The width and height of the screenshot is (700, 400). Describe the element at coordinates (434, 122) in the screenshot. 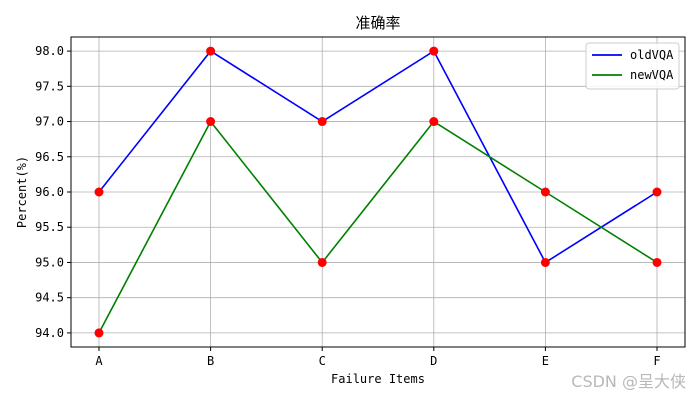

I see `data-point-newvqa-d` at that location.